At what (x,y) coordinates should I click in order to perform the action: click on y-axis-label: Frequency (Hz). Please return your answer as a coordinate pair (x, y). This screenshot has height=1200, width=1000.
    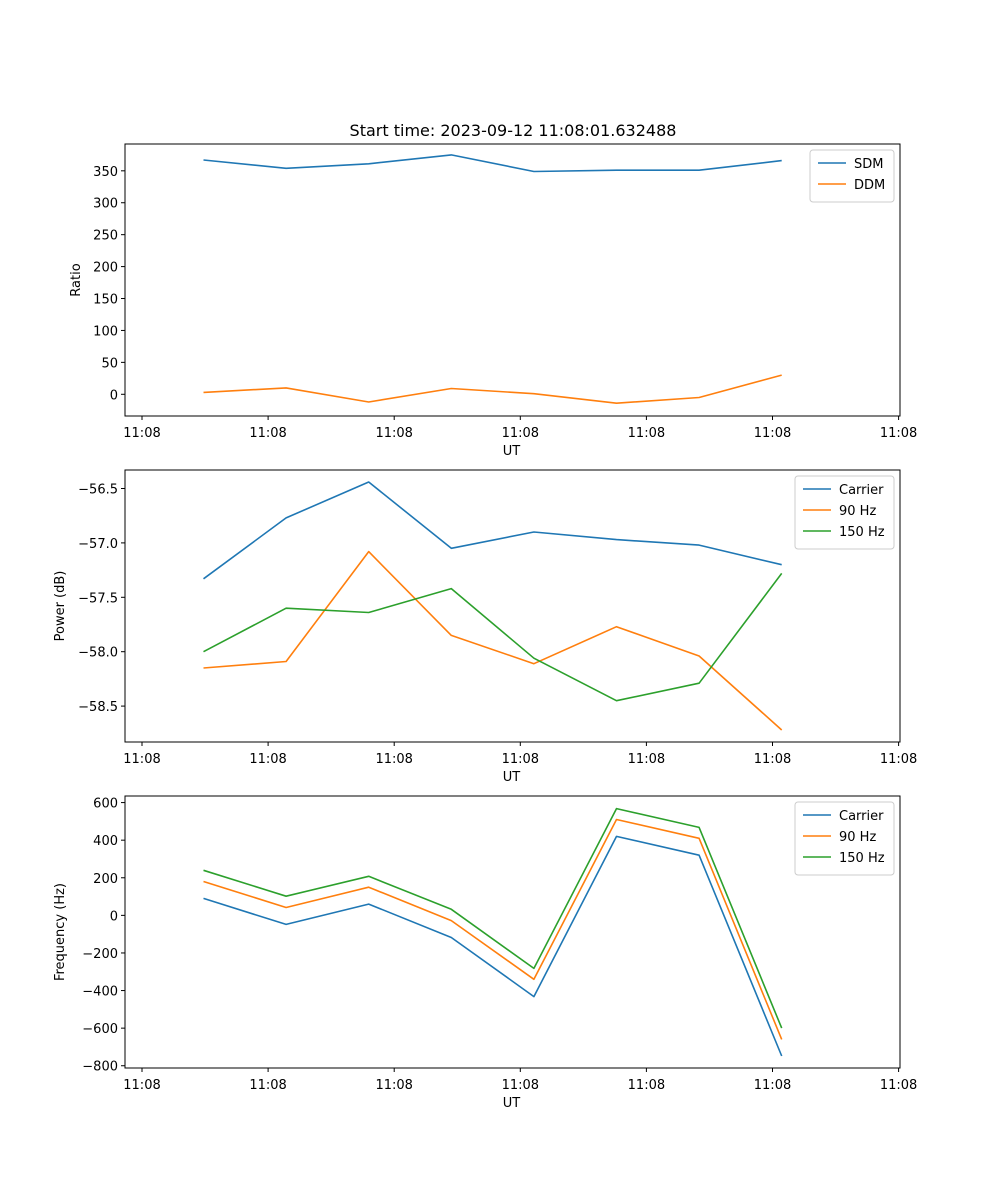
    Looking at the image, I should click on (60, 932).